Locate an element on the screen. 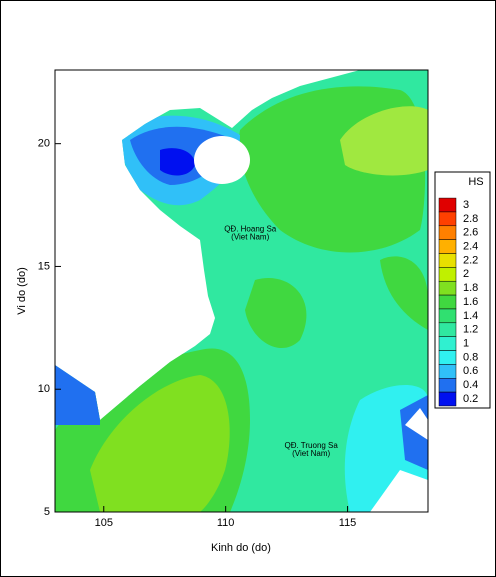 This screenshot has height=577, width=496. annotation: QĐ. Hoang Sa is located at coordinates (250, 229).